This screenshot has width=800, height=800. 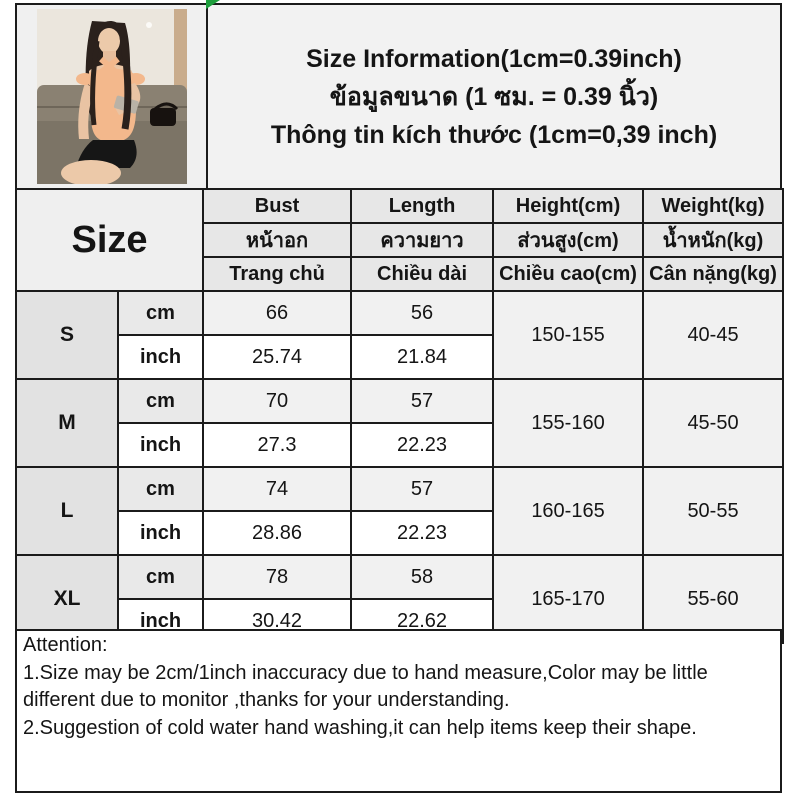 I want to click on title-thai: ข้อมูลขนาด (1 ซม. = 0.39 นิ้ว), so click(x=494, y=96).